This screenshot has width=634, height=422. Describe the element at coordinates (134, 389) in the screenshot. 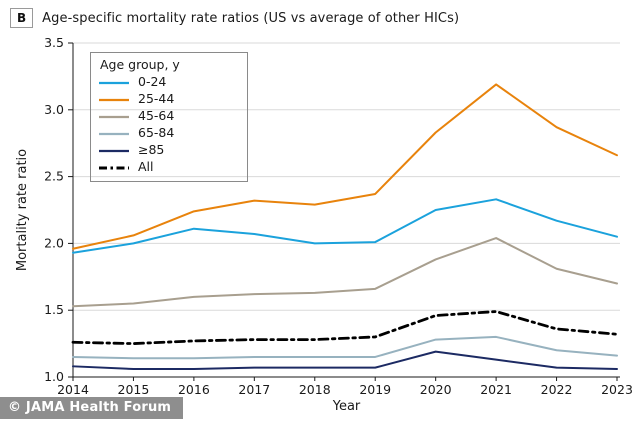

I see `x-tick-label: 2015` at that location.